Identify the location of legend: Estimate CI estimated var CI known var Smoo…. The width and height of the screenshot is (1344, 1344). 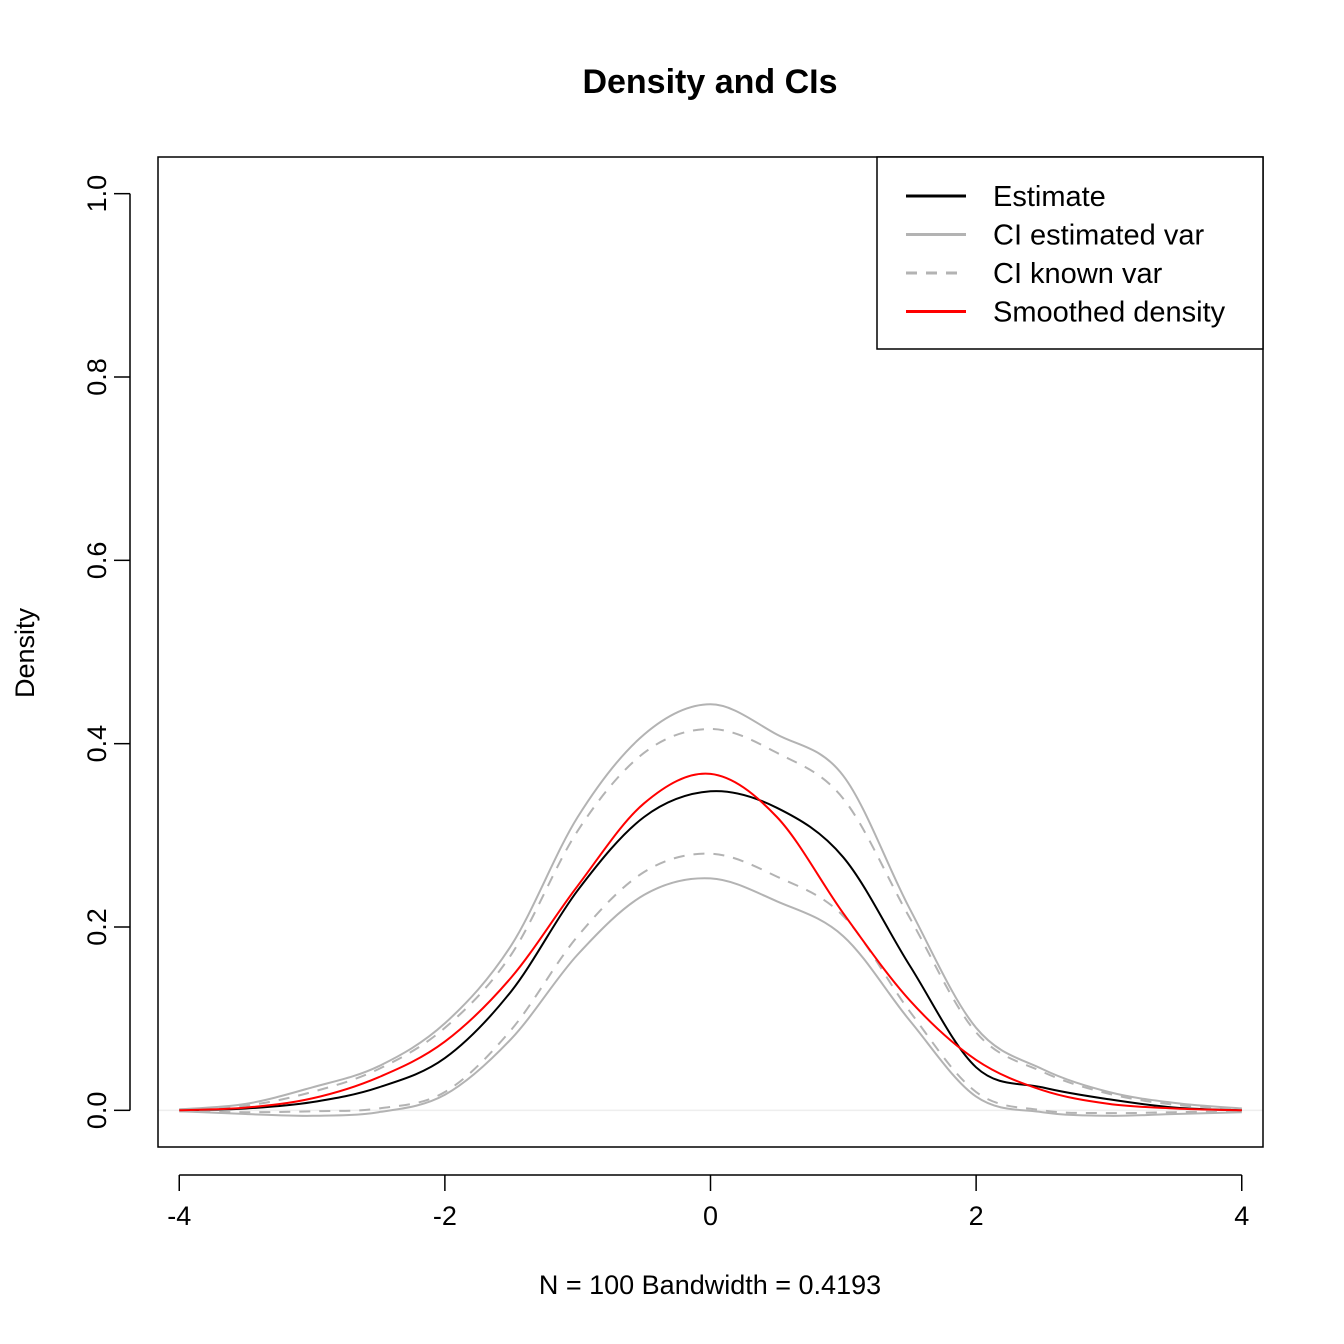
(1070, 253).